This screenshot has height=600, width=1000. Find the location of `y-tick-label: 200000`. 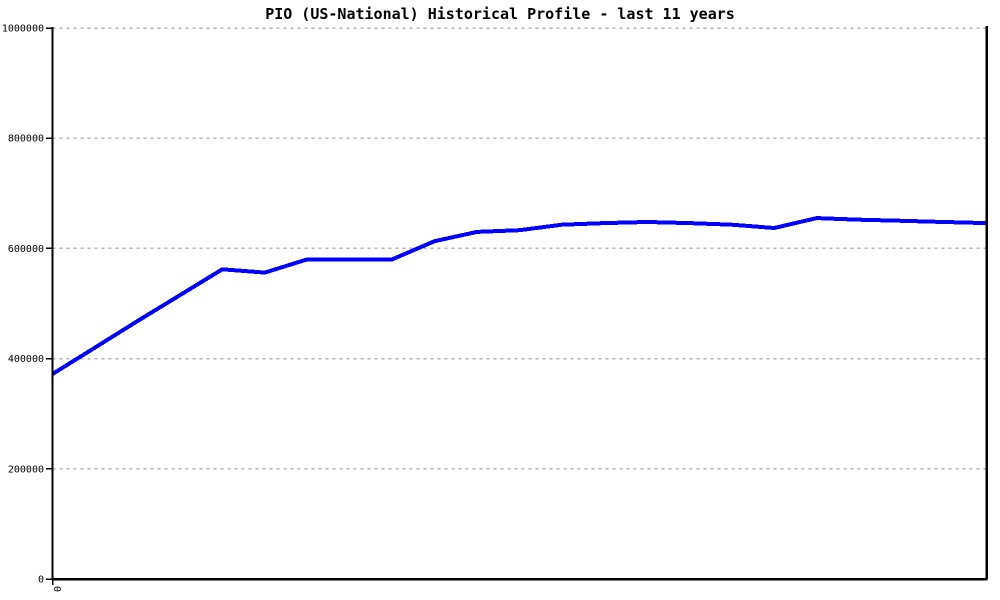

y-tick-label: 200000 is located at coordinates (26, 469).